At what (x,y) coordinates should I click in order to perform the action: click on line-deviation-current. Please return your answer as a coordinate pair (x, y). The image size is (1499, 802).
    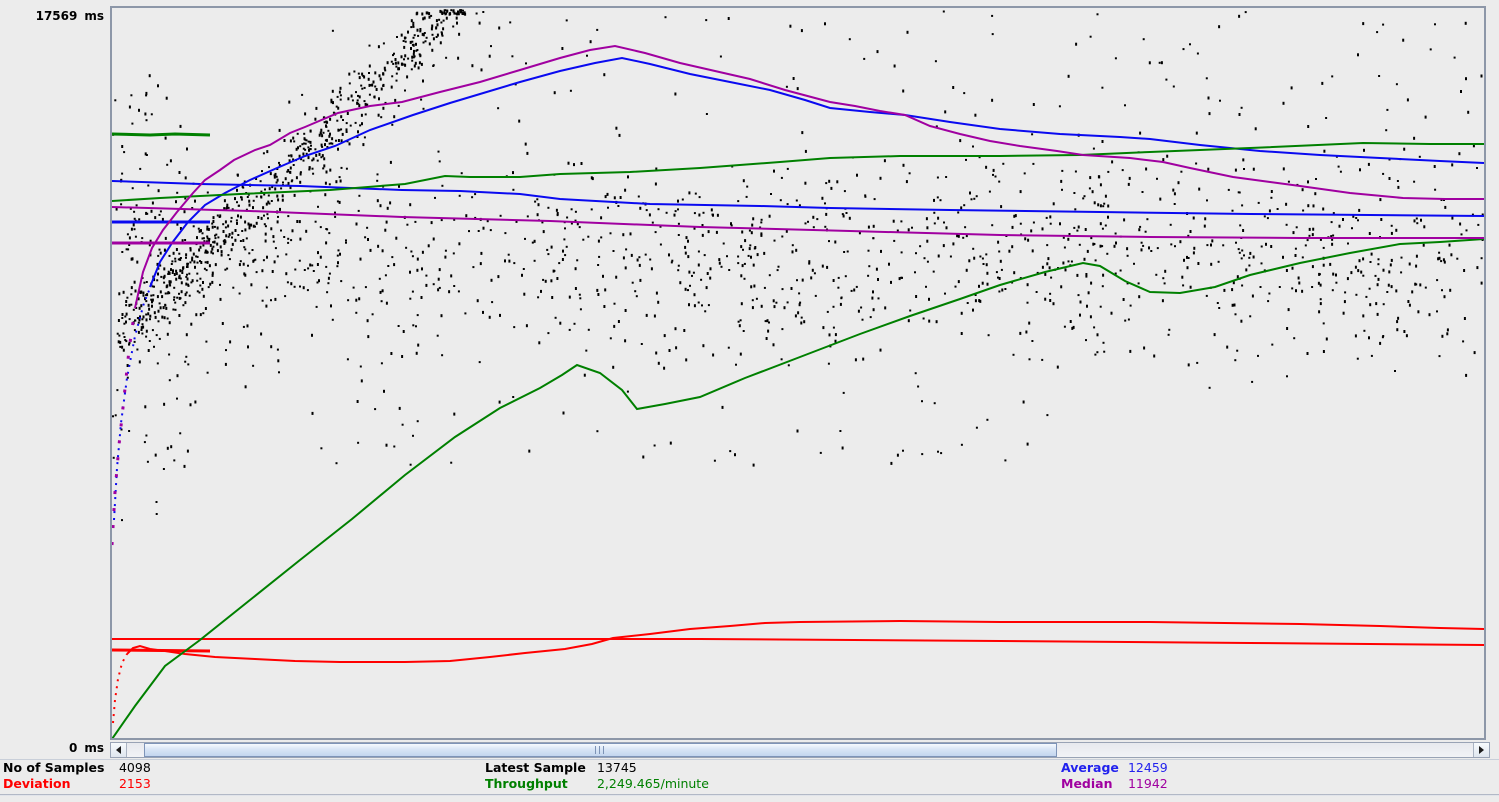
    Looking at the image, I should click on (805, 641).